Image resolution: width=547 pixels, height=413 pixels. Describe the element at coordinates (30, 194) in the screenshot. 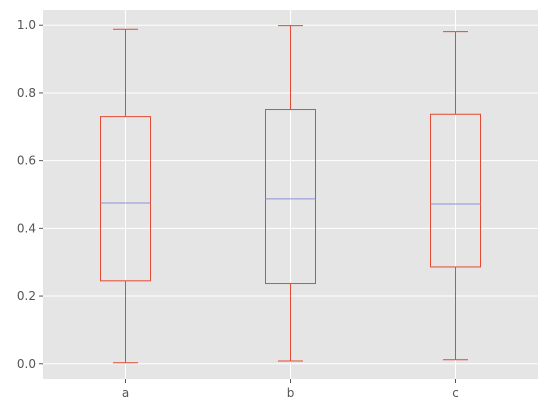

I see `y-axis: 0.0 0.2 0.4 0.6 0.8 1.0` at that location.